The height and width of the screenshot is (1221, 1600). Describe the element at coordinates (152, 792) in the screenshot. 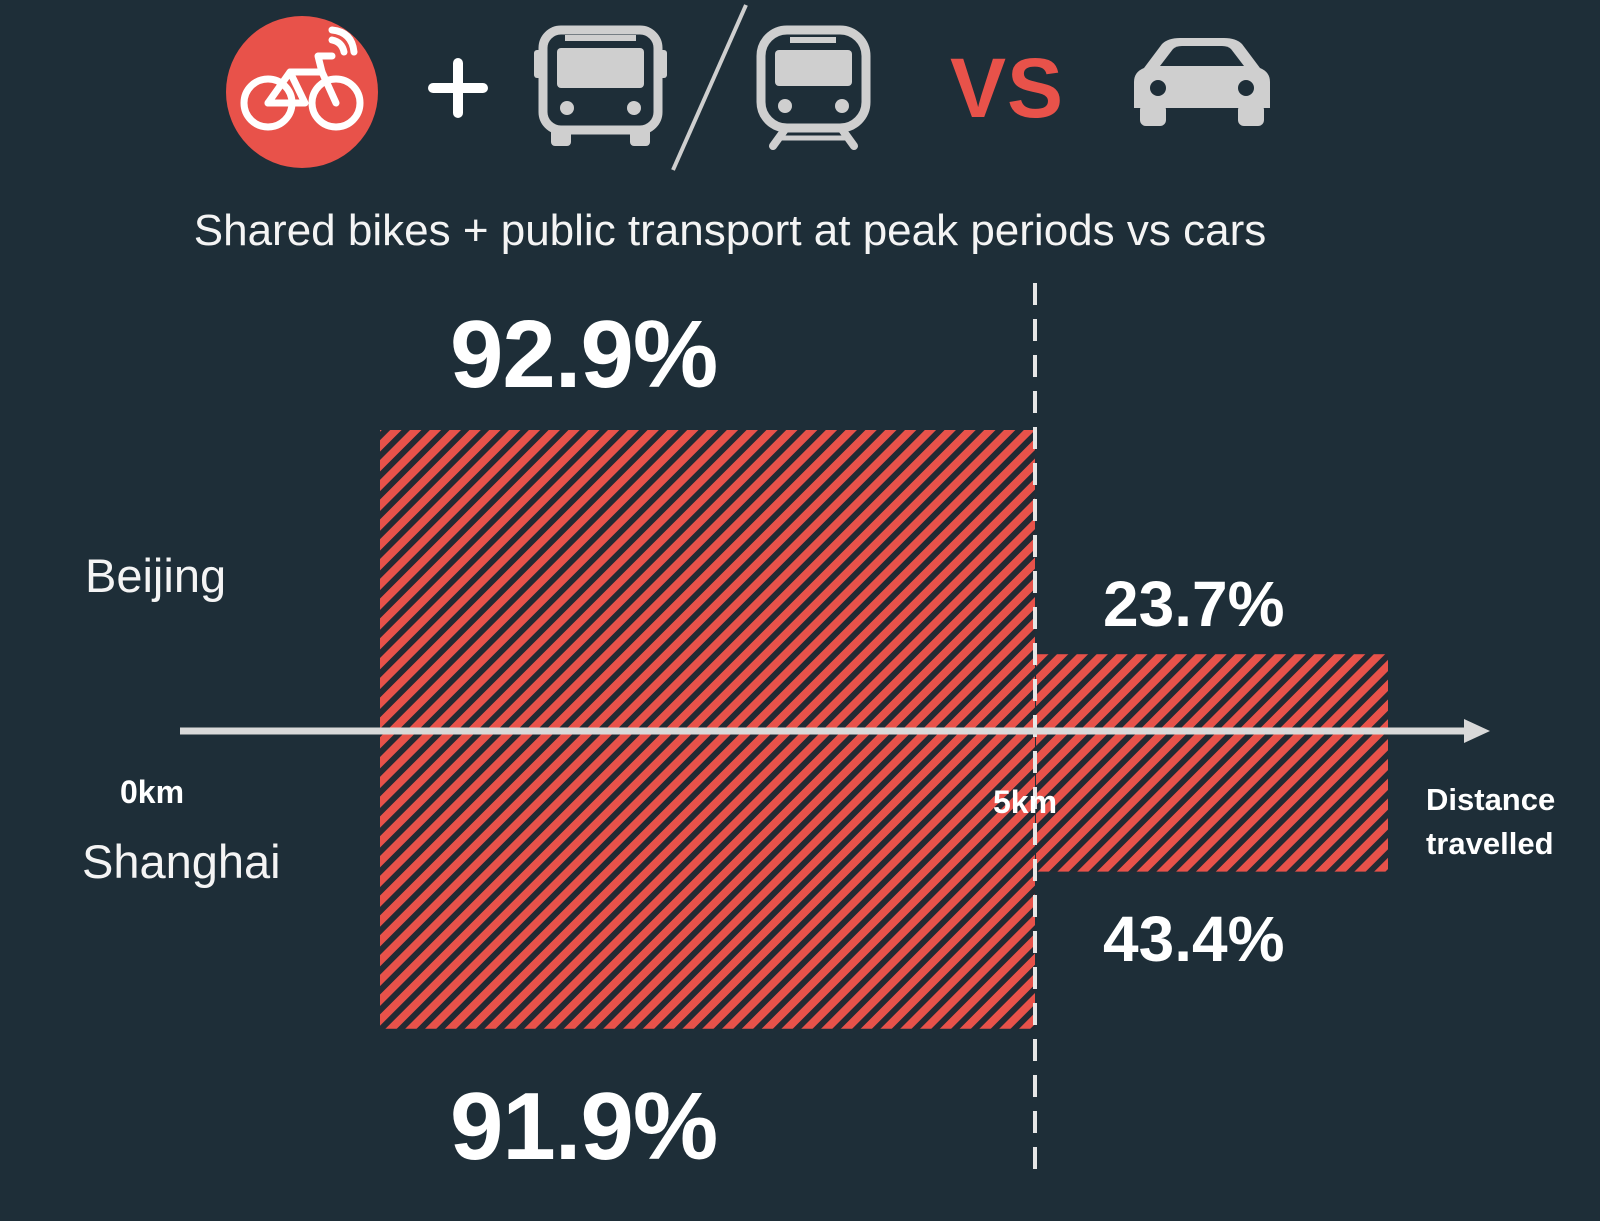

I see `x-tick-0km: 0km` at that location.